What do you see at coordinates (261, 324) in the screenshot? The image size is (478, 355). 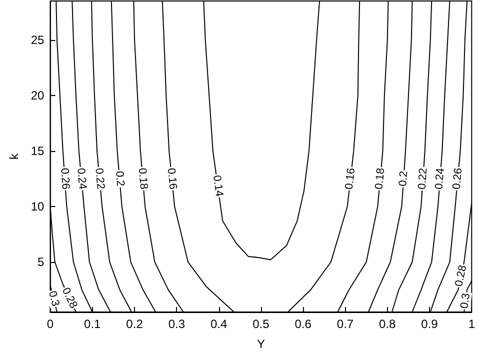 I see `x-tick-label: 0.5` at bounding box center [261, 324].